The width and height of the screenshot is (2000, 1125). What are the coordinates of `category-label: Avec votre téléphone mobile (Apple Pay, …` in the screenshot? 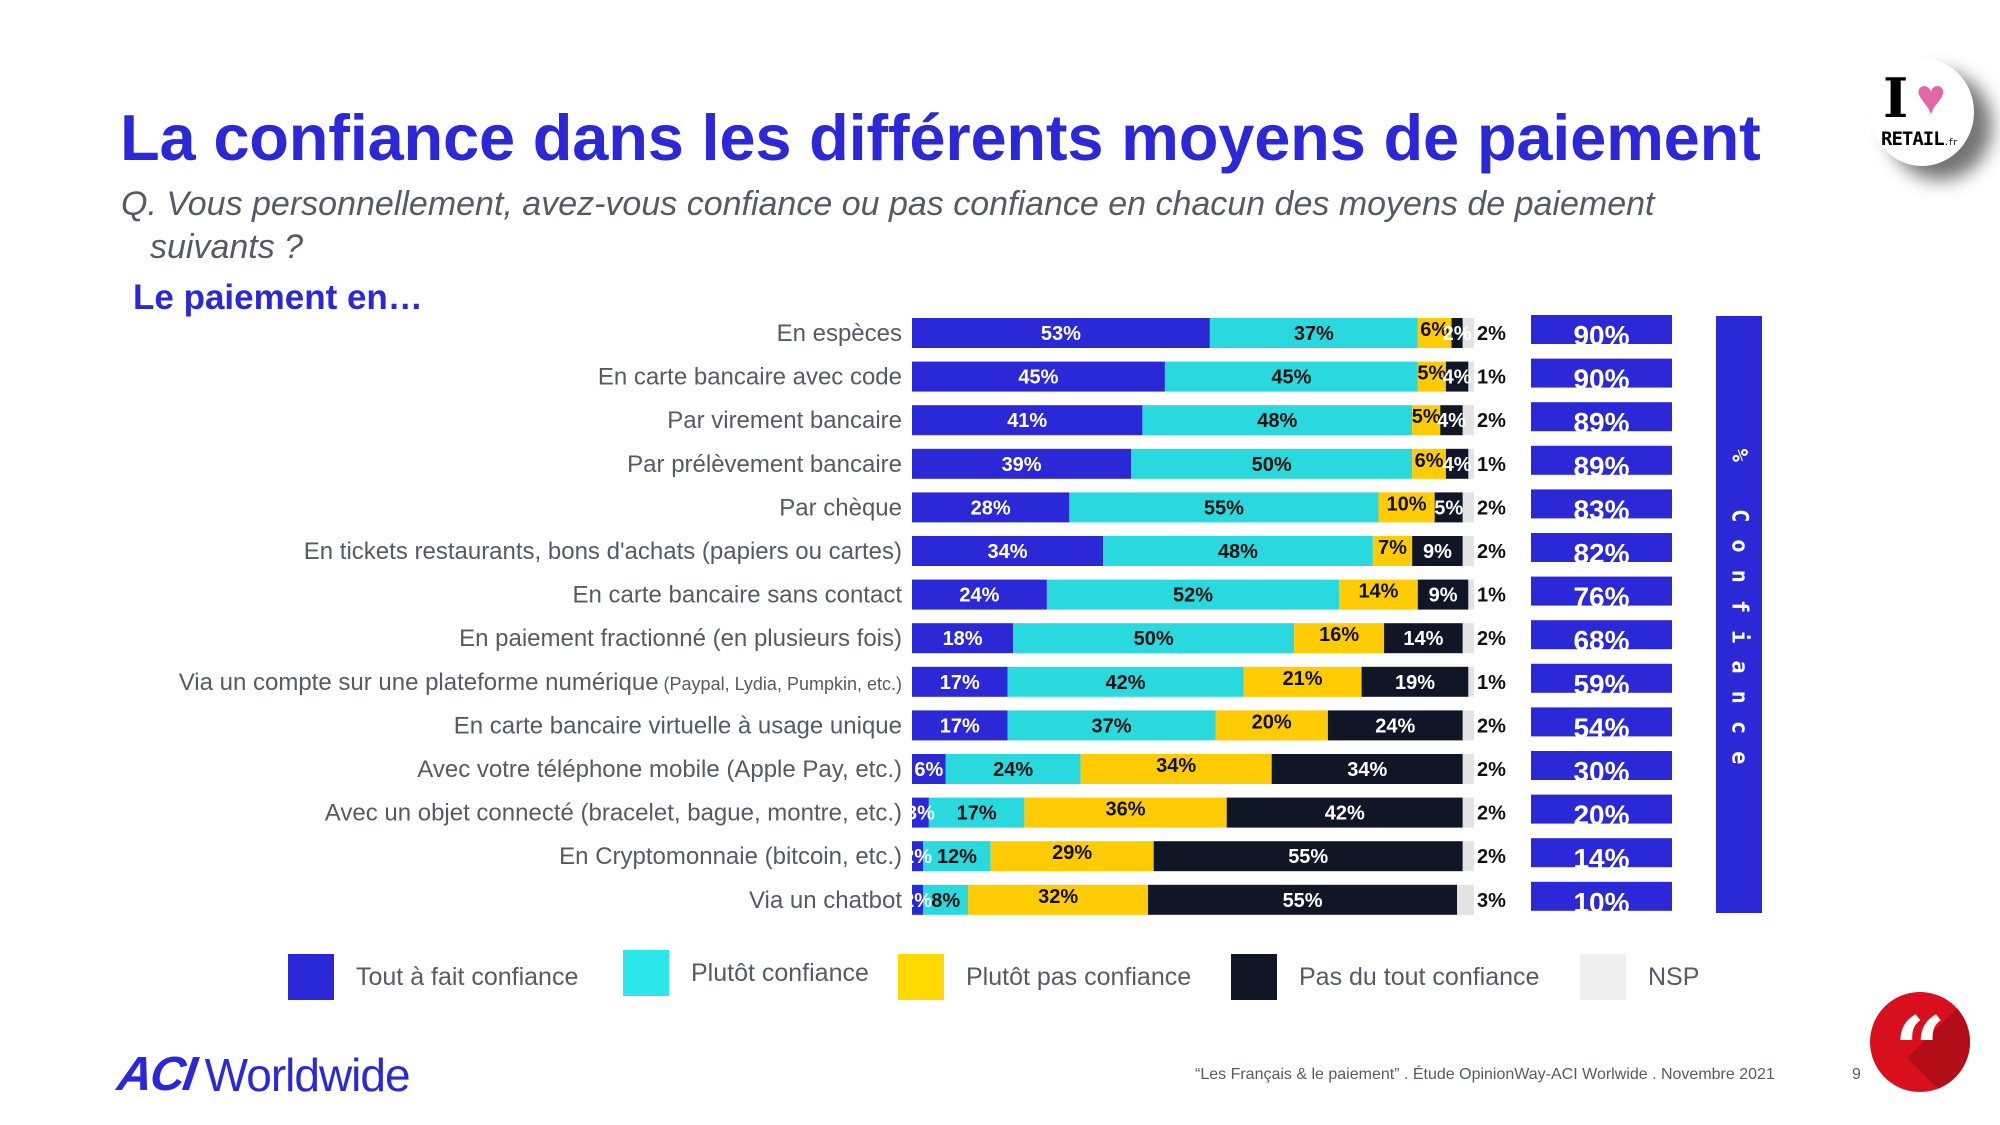 It's located at (659, 769).